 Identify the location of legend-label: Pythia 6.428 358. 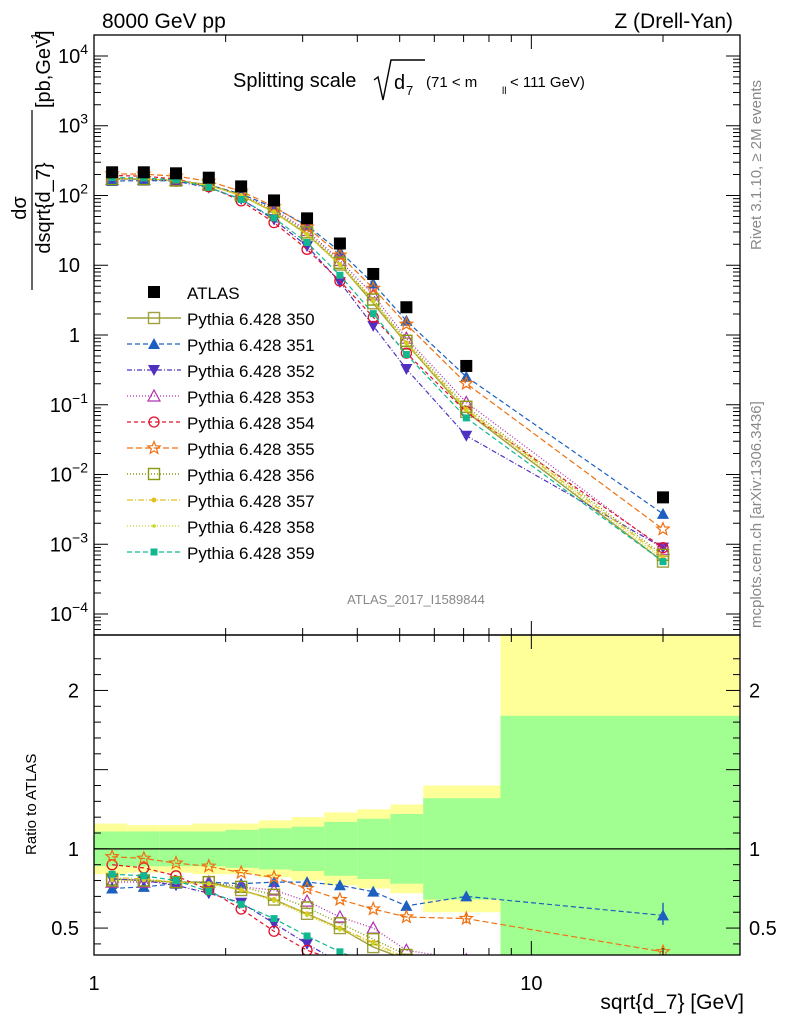
(251, 527).